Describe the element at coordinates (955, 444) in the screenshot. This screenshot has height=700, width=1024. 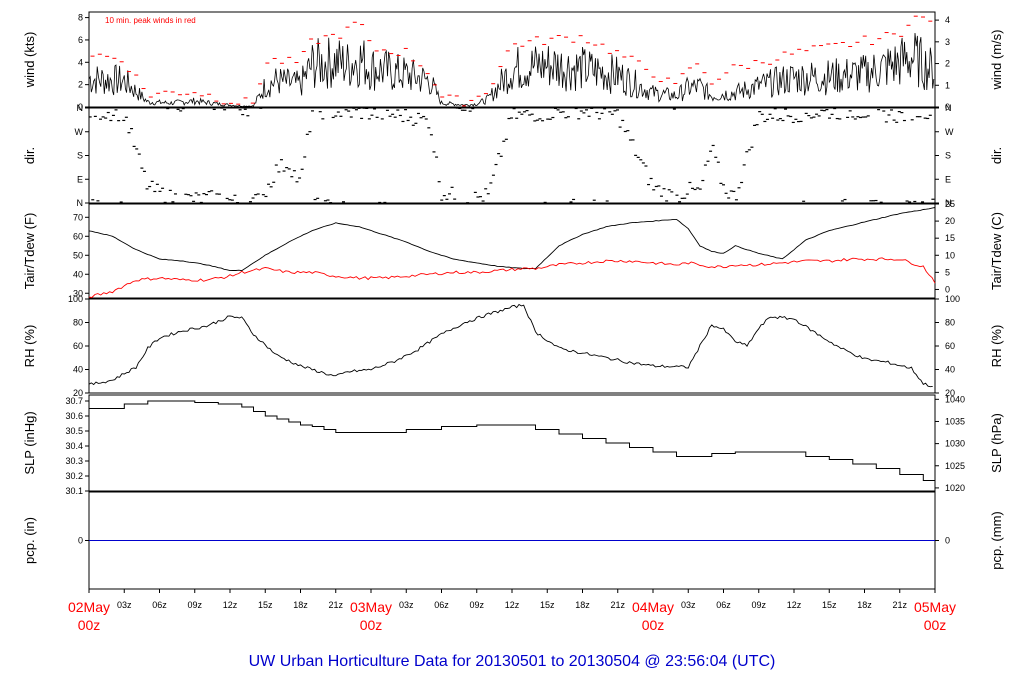
I see `y-tick-label-right: 1030` at that location.